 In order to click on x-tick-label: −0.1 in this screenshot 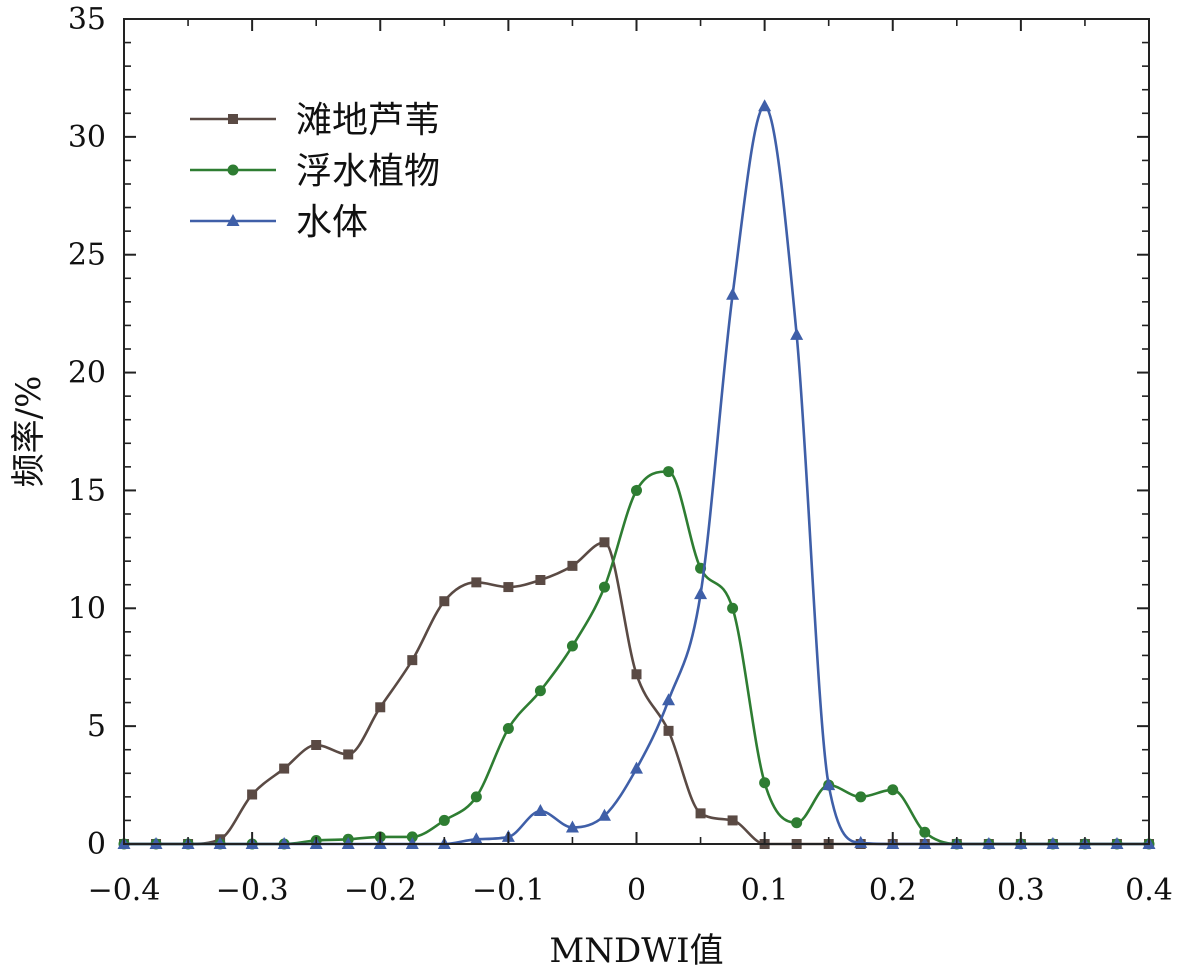, I will do `click(508, 890)`.